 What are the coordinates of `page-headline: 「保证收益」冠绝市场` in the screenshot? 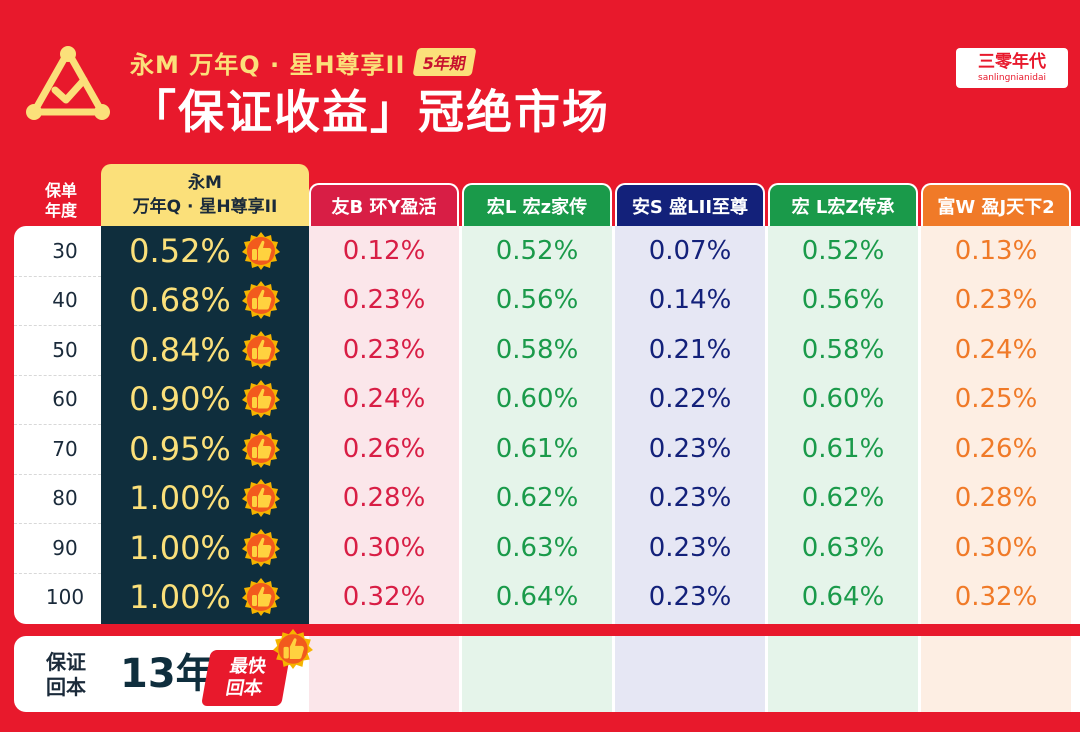 It's located at (370, 112).